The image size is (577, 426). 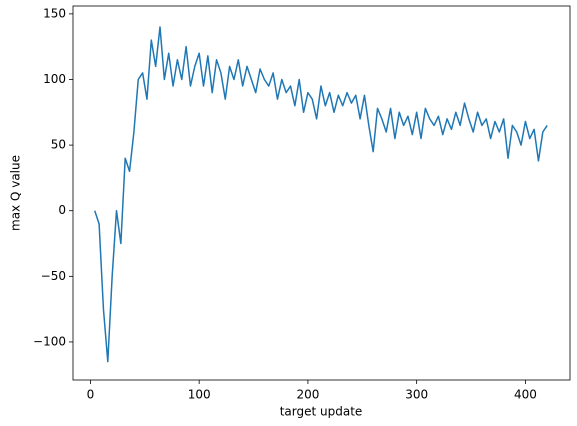 I want to click on y-tick-label: 50, so click(x=58, y=145).